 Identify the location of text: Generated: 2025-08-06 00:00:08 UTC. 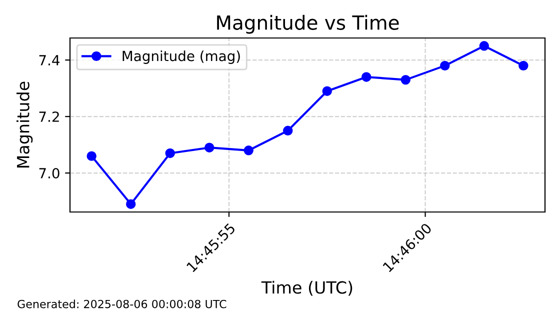
(122, 304).